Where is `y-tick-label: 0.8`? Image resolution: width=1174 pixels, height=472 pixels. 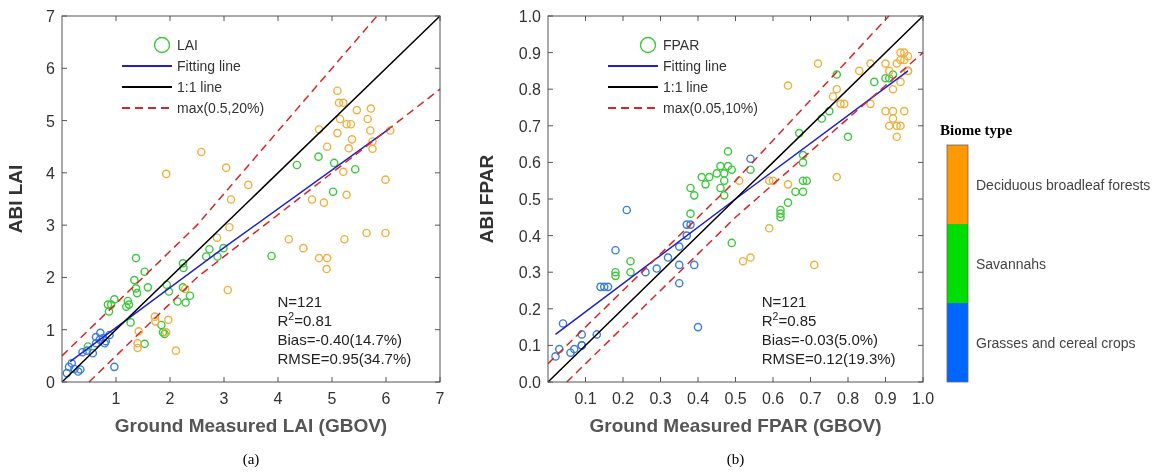 y-tick-label: 0.8 is located at coordinates (530, 90).